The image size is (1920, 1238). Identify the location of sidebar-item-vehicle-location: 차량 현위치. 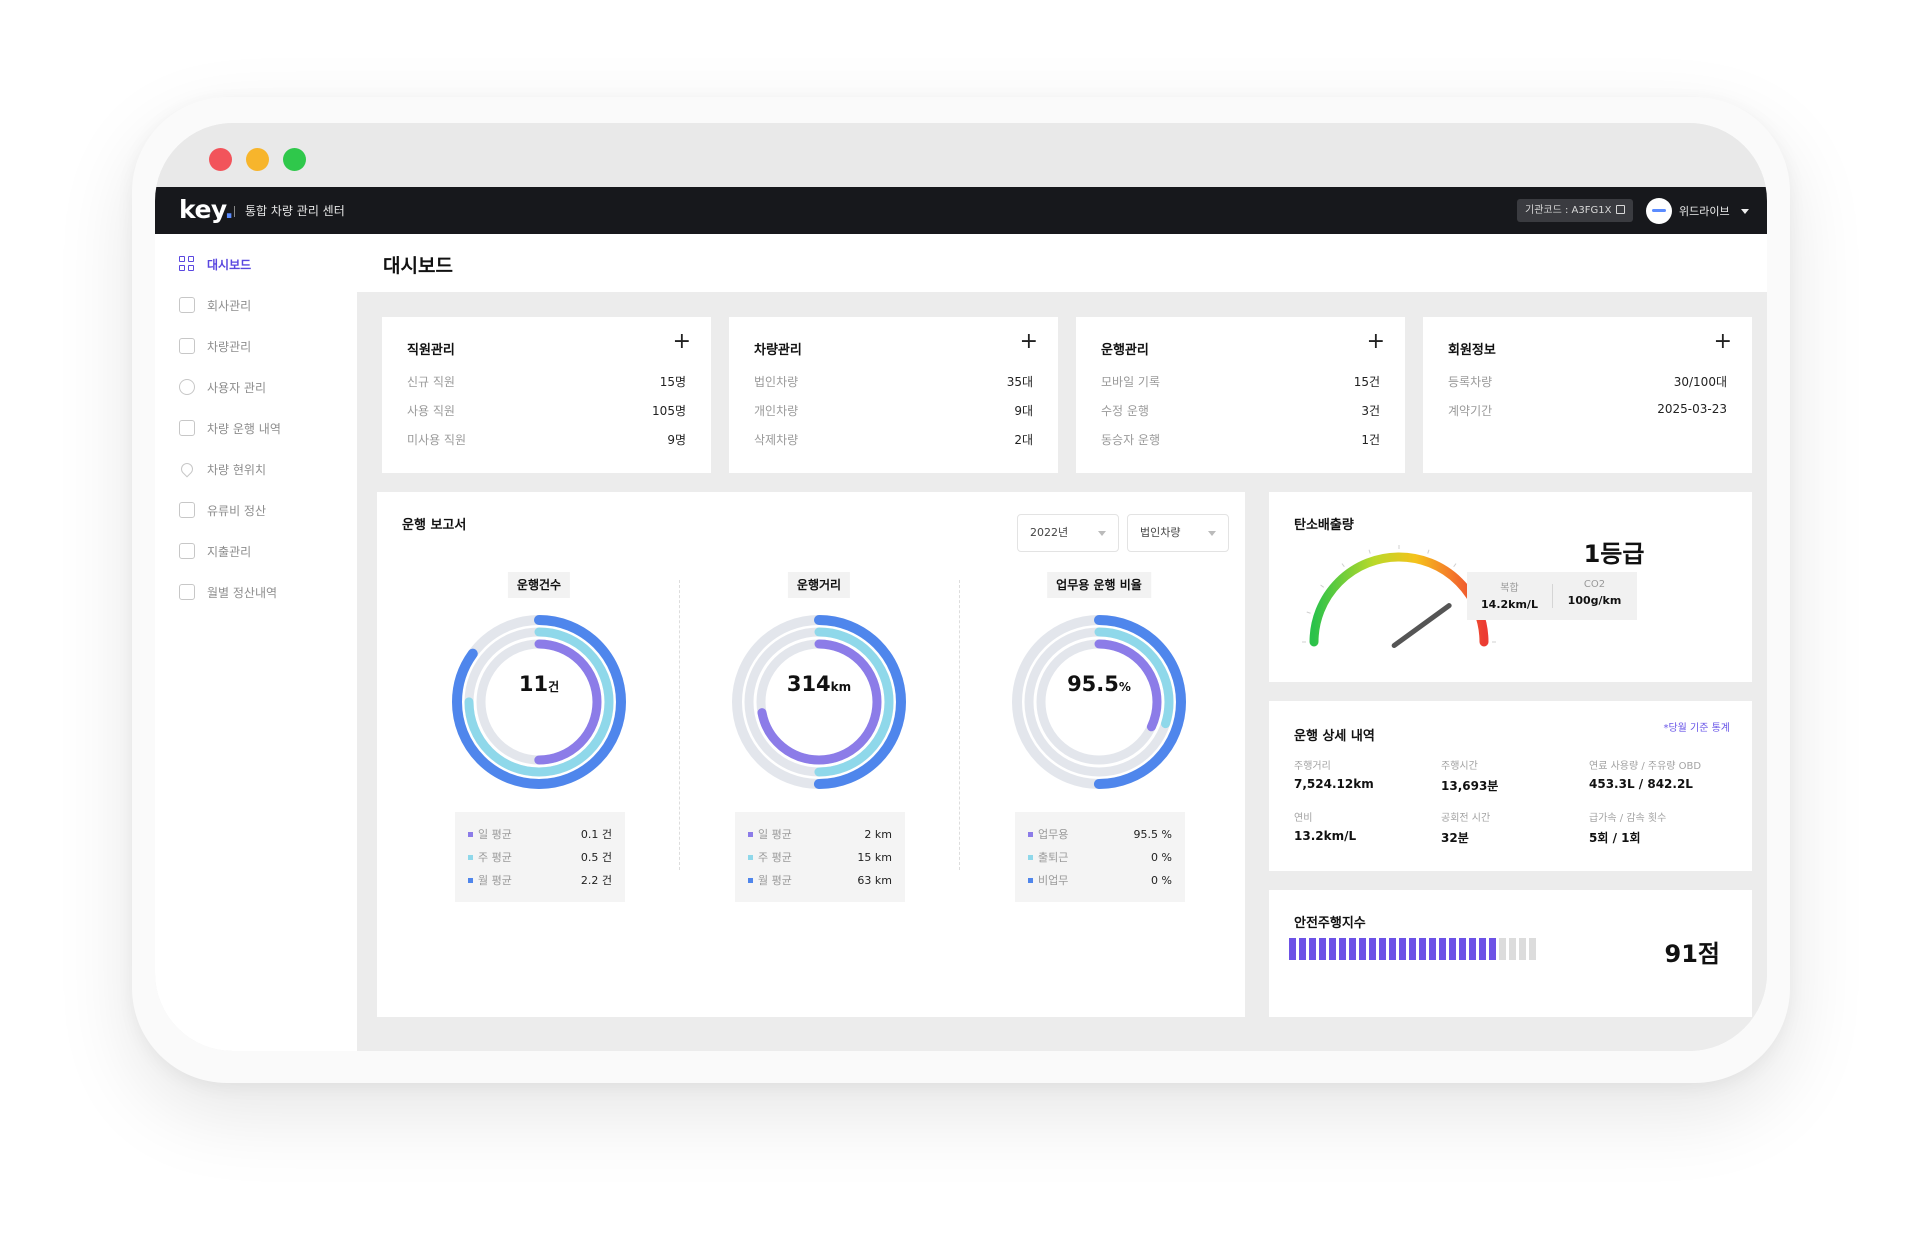
(222, 469).